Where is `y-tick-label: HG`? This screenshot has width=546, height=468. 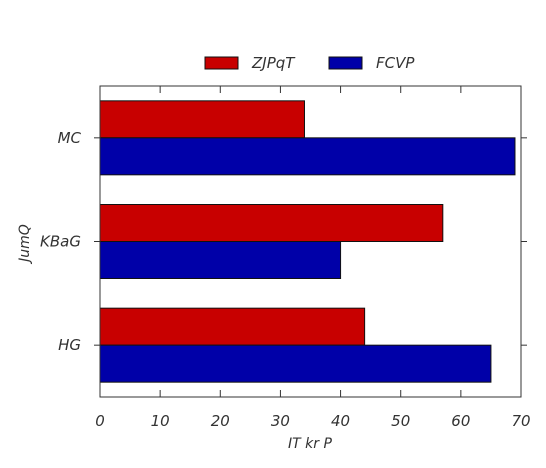
y-tick-label: HG is located at coordinates (69, 345).